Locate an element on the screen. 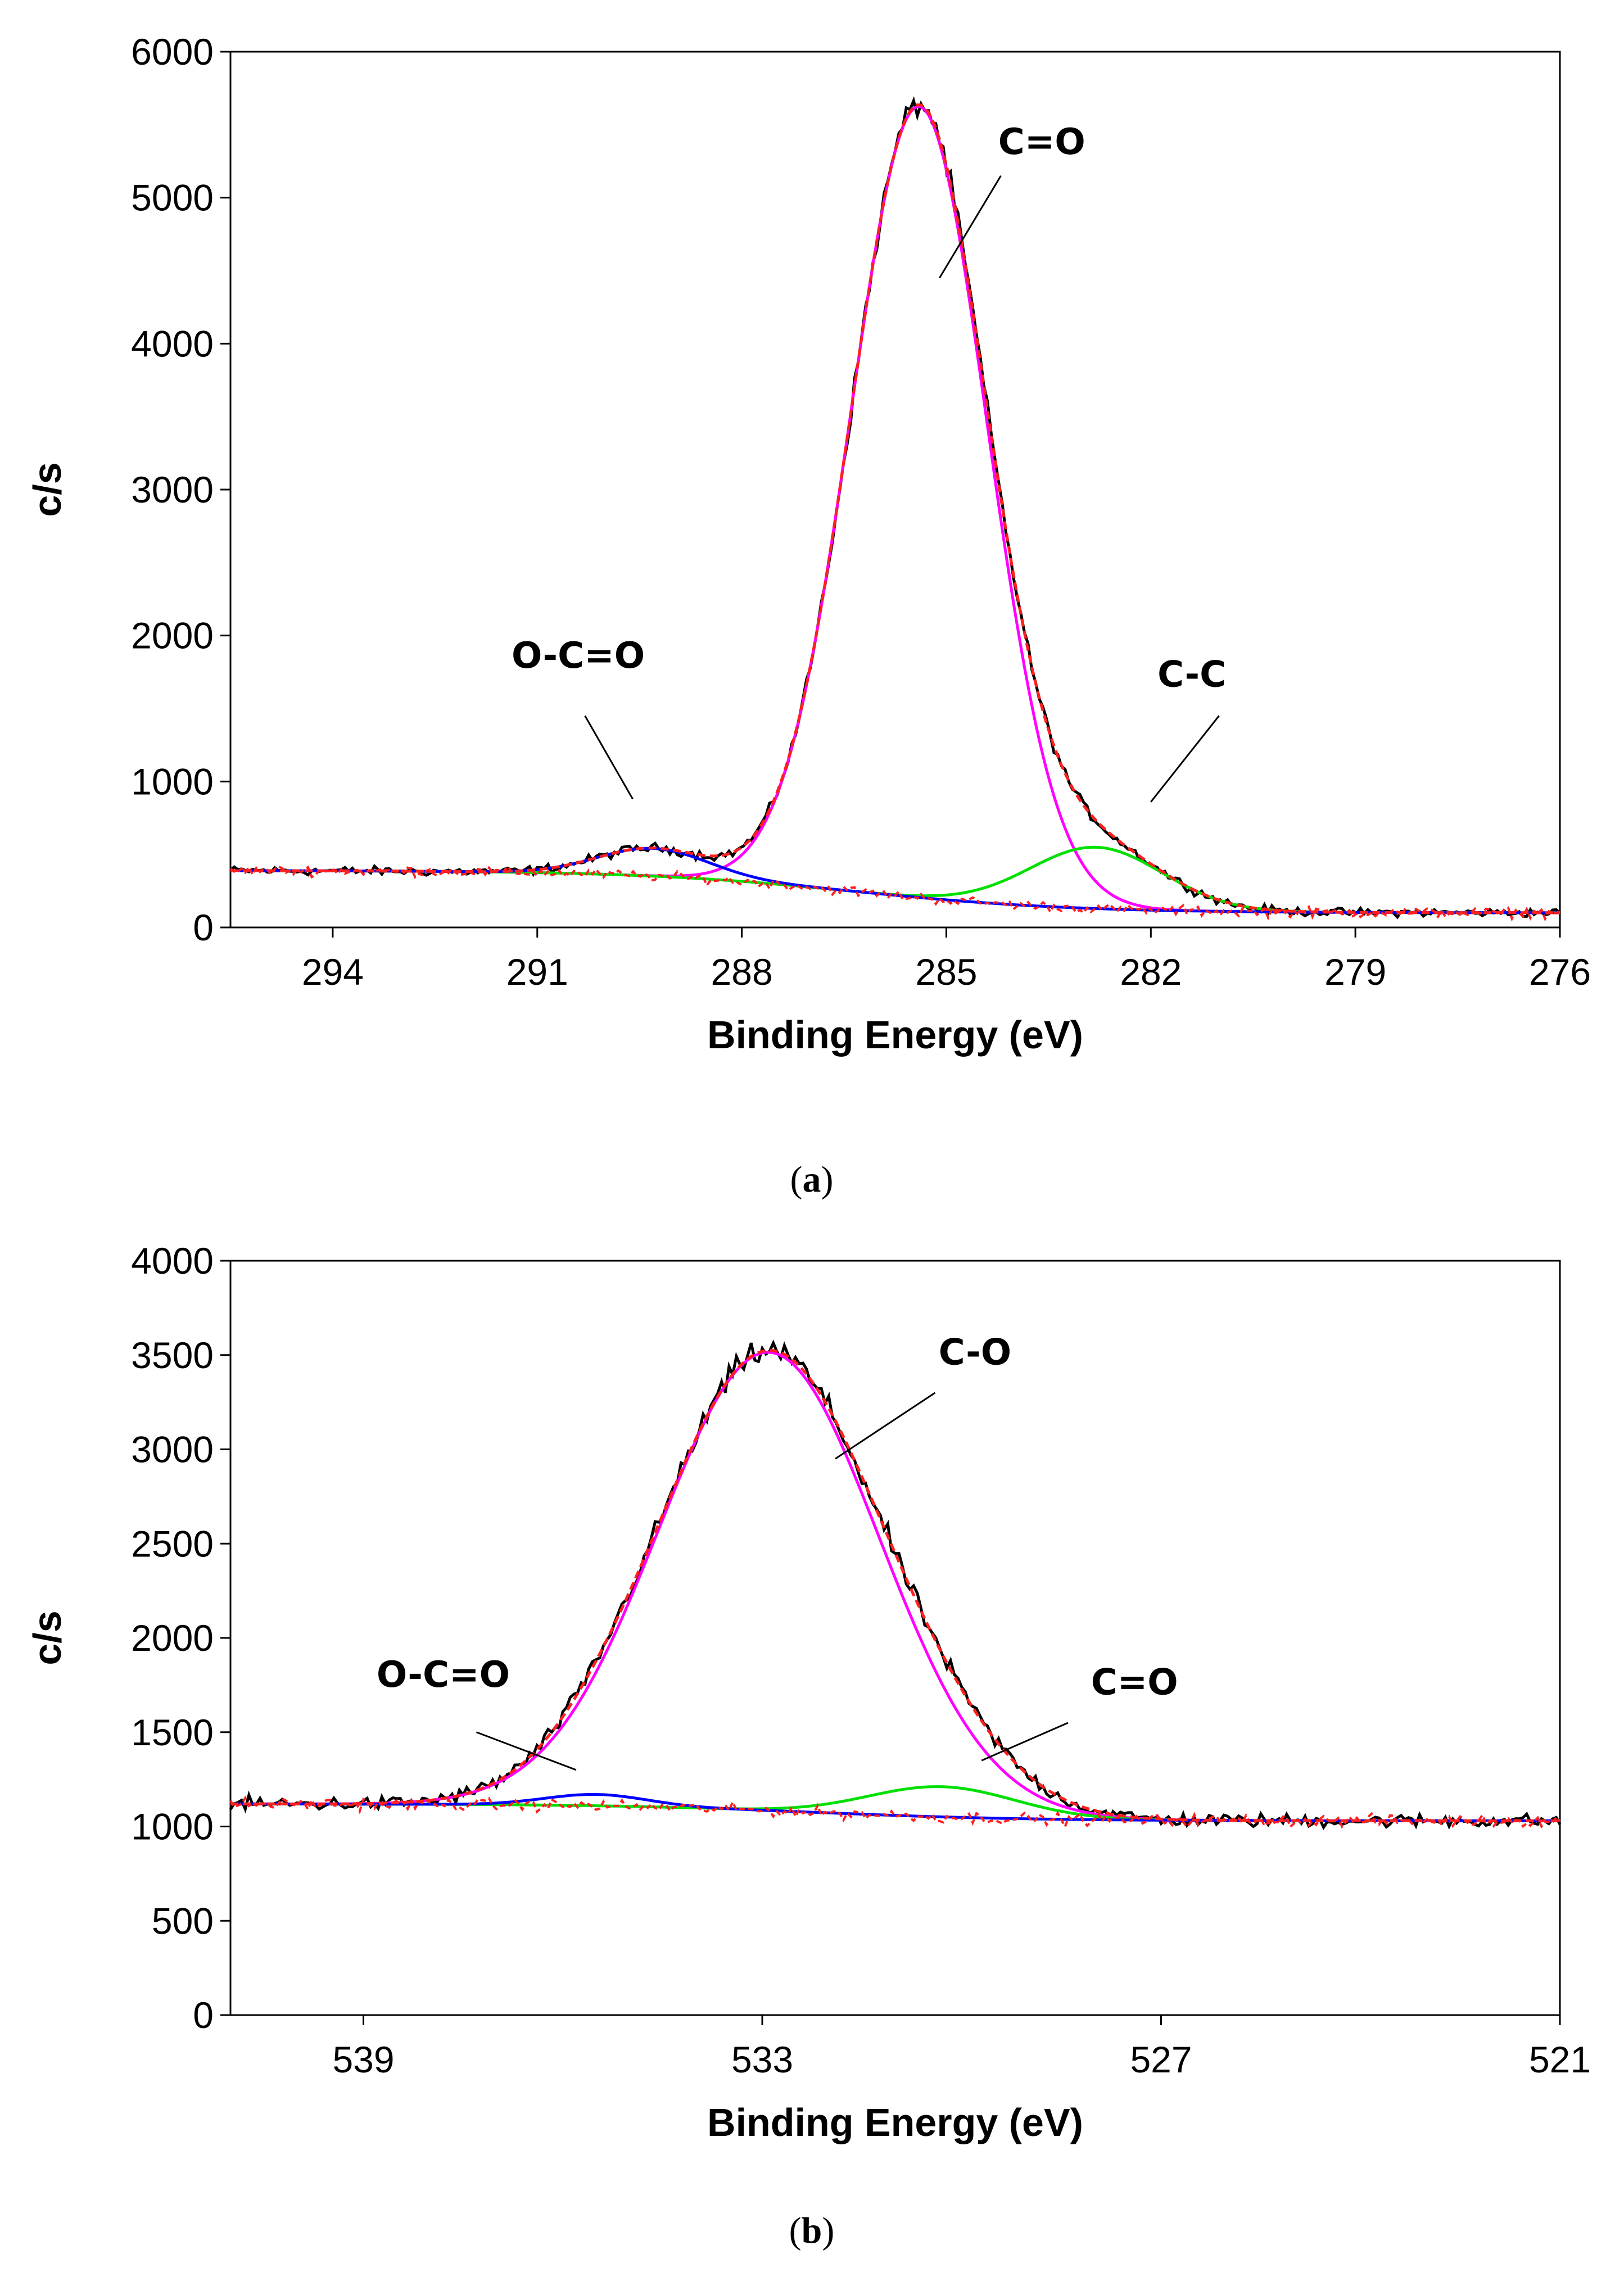  y-tick-label: 2500 is located at coordinates (172, 1543).